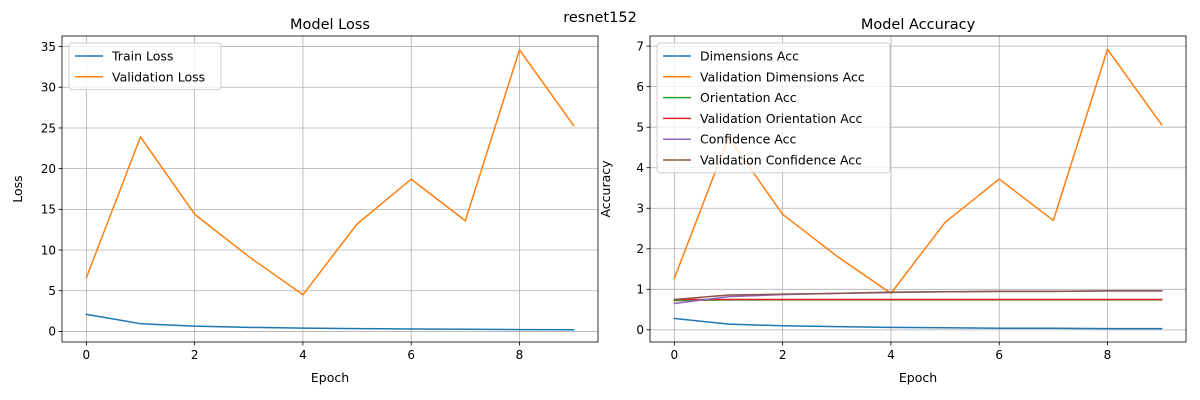 This screenshot has width=1200, height=400. I want to click on loss-legend-label: Train Loss, so click(142, 56).